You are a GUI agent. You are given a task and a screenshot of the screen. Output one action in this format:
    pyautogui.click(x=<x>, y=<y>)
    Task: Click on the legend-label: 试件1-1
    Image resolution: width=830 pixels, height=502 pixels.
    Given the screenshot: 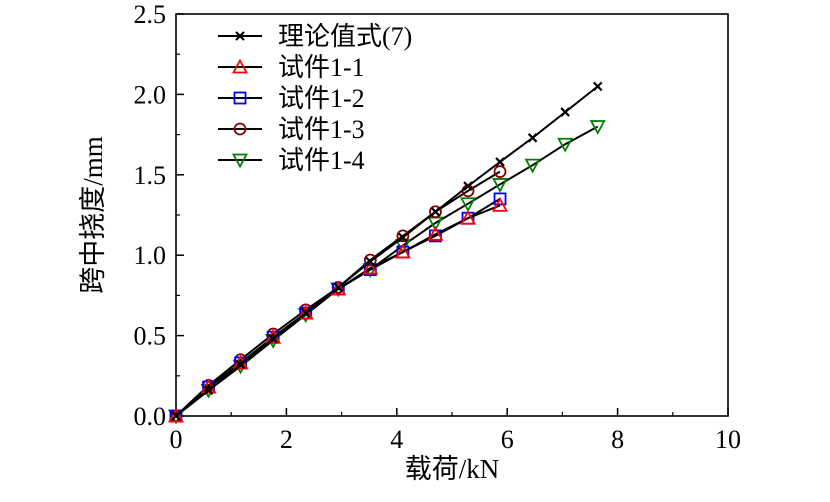 What is the action you would take?
    pyautogui.click(x=321, y=67)
    